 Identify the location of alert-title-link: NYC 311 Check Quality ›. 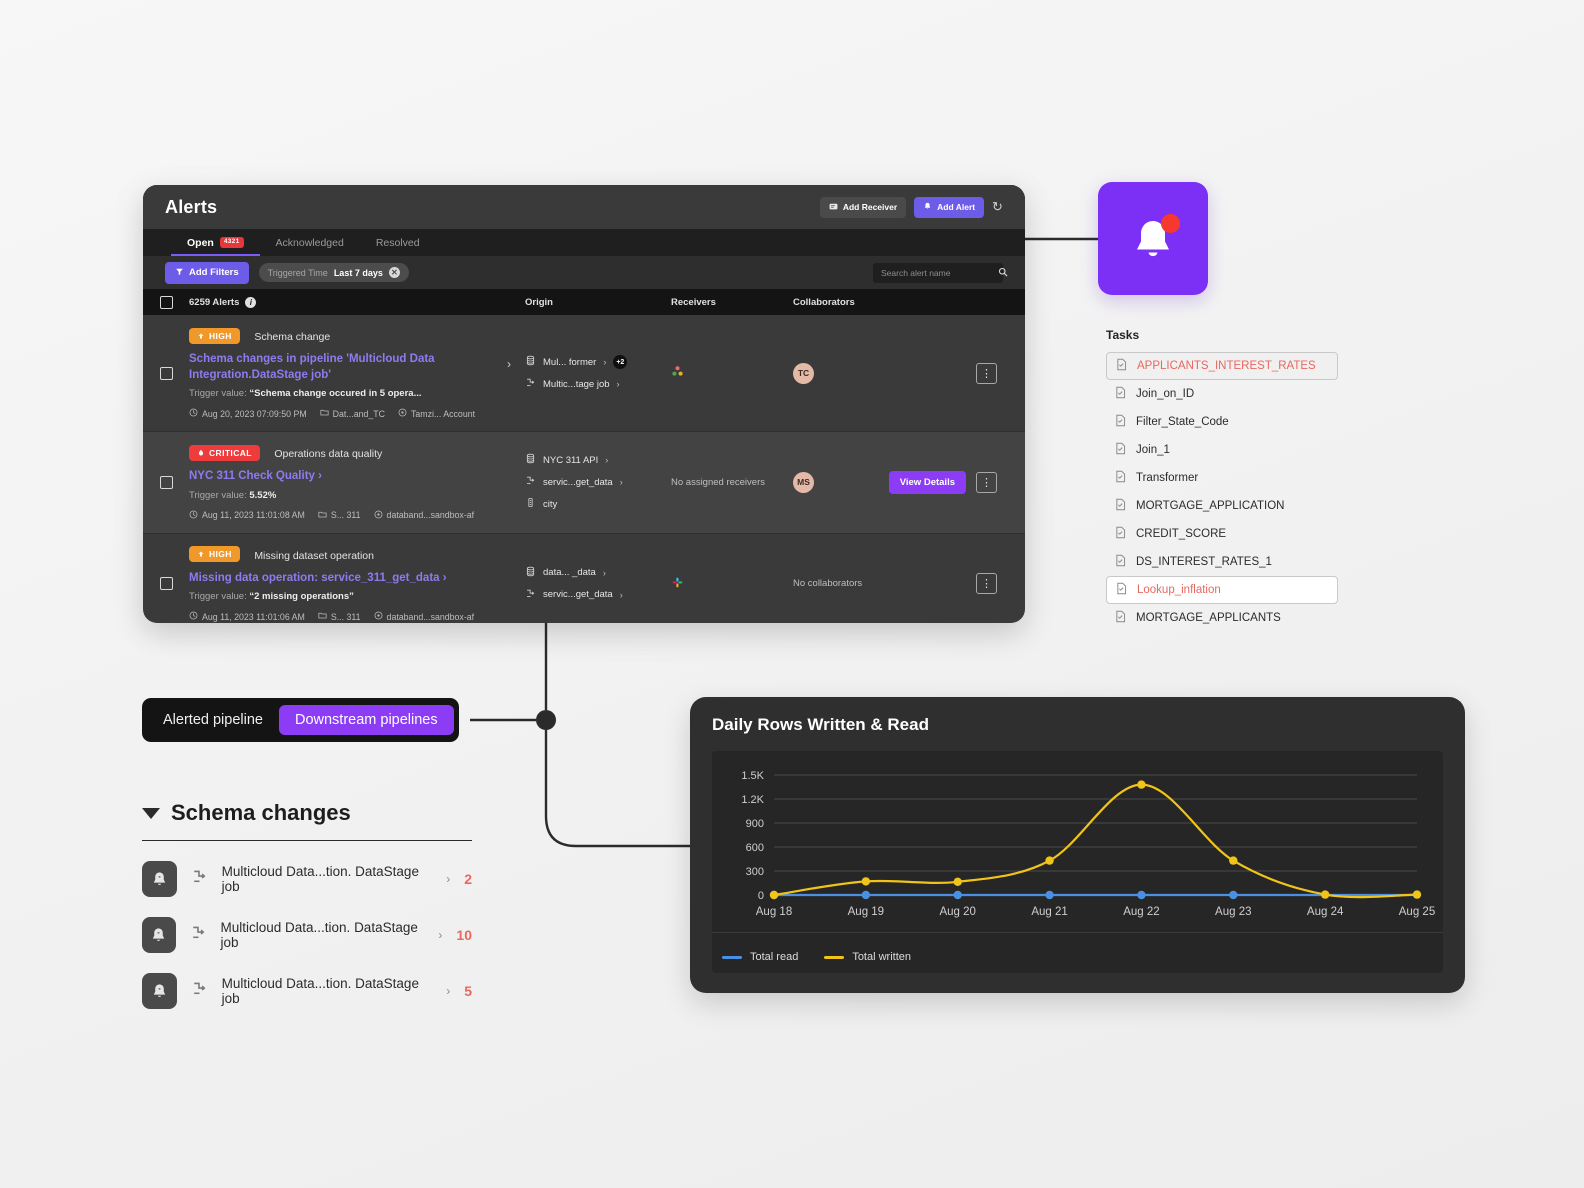
(314, 477).